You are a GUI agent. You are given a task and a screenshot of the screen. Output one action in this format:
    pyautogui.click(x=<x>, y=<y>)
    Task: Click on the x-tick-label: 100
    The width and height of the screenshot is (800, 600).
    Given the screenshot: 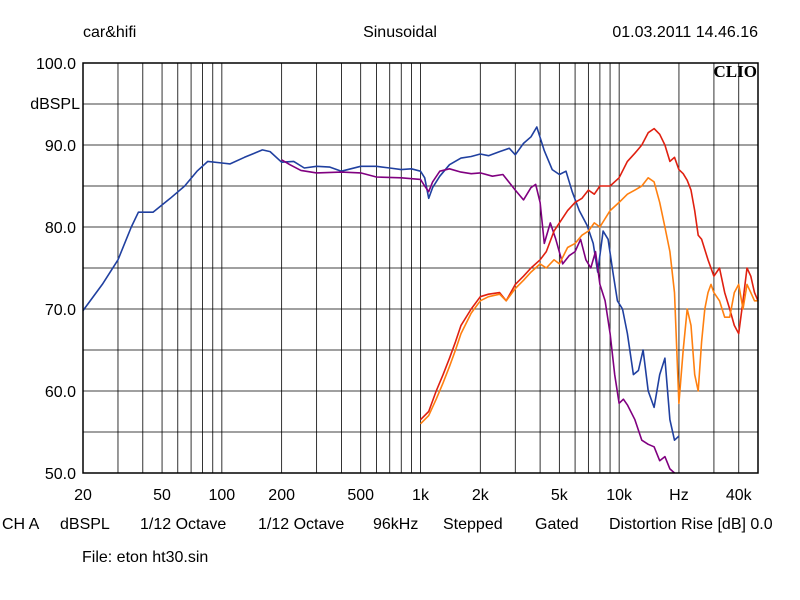 What is the action you would take?
    pyautogui.click(x=221, y=495)
    